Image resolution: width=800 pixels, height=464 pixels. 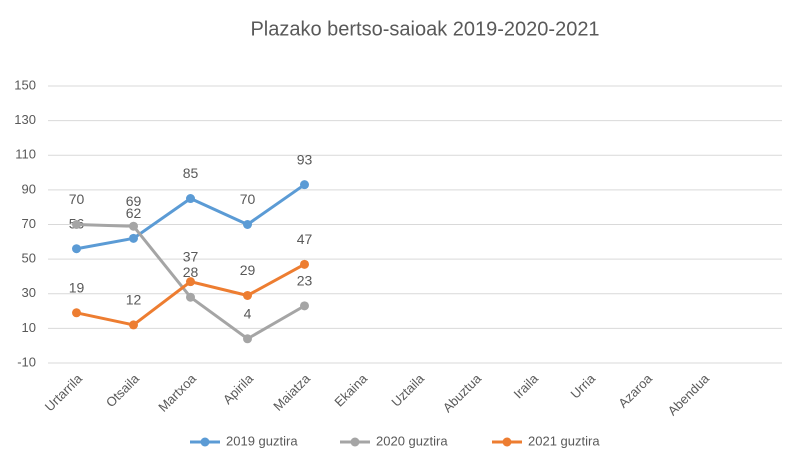 What do you see at coordinates (25, 154) in the screenshot?
I see `y-tick-label: 110` at bounding box center [25, 154].